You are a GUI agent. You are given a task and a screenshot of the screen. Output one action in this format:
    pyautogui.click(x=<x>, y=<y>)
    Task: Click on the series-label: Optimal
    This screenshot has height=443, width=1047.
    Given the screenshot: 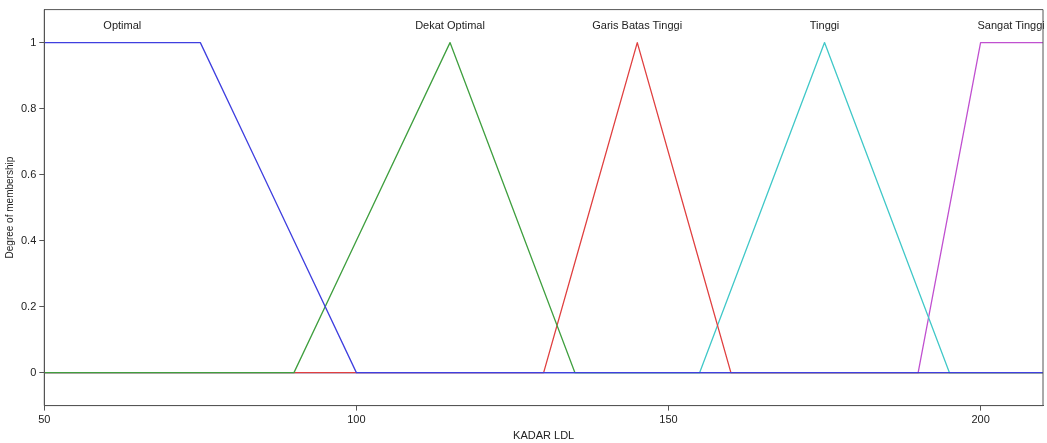 What is the action you would take?
    pyautogui.click(x=122, y=25)
    